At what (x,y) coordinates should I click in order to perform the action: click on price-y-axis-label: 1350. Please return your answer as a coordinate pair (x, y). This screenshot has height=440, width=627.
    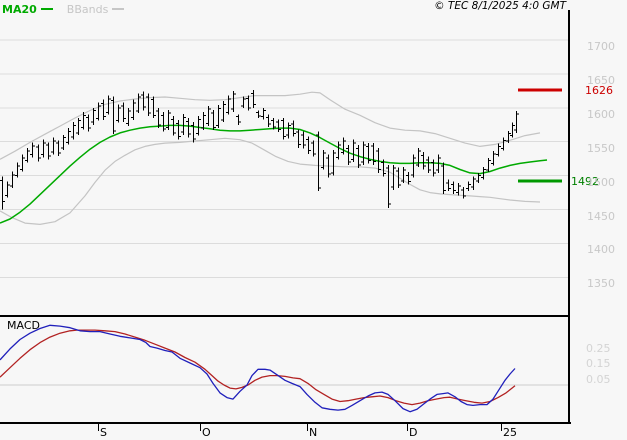
    Looking at the image, I should click on (601, 284).